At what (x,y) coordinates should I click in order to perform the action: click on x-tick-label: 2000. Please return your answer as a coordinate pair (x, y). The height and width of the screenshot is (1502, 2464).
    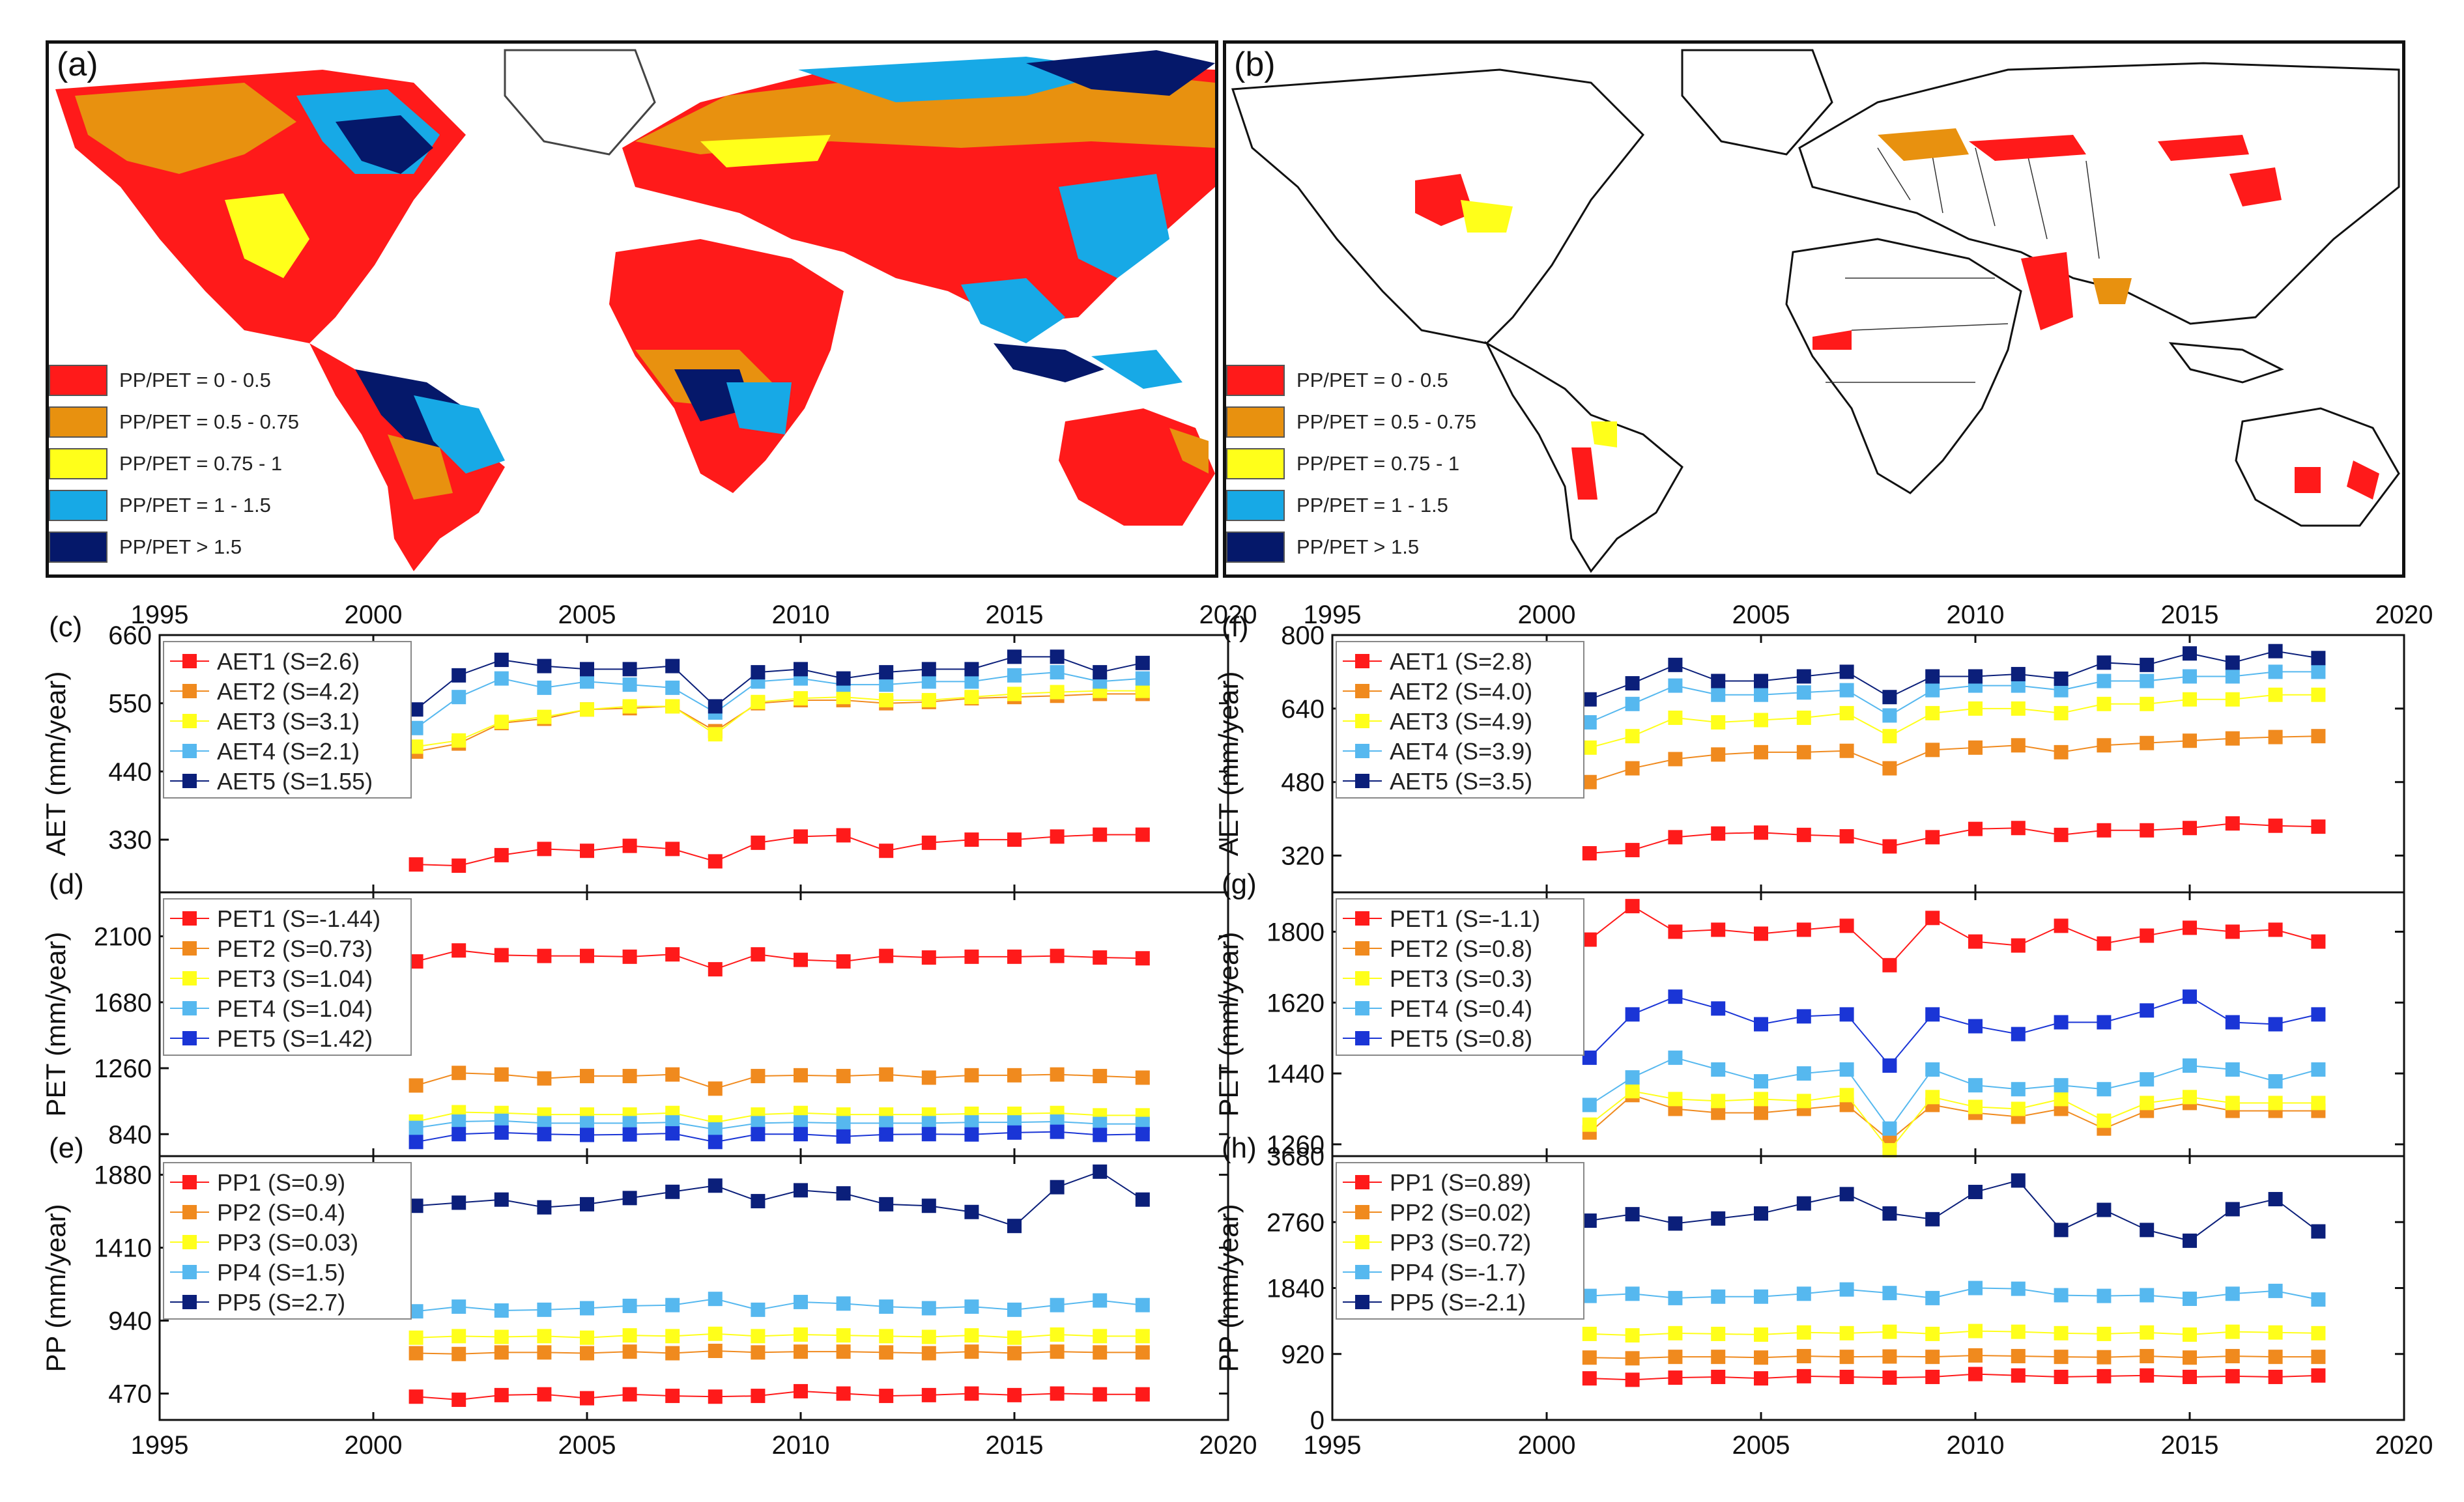
    Looking at the image, I should click on (374, 1445).